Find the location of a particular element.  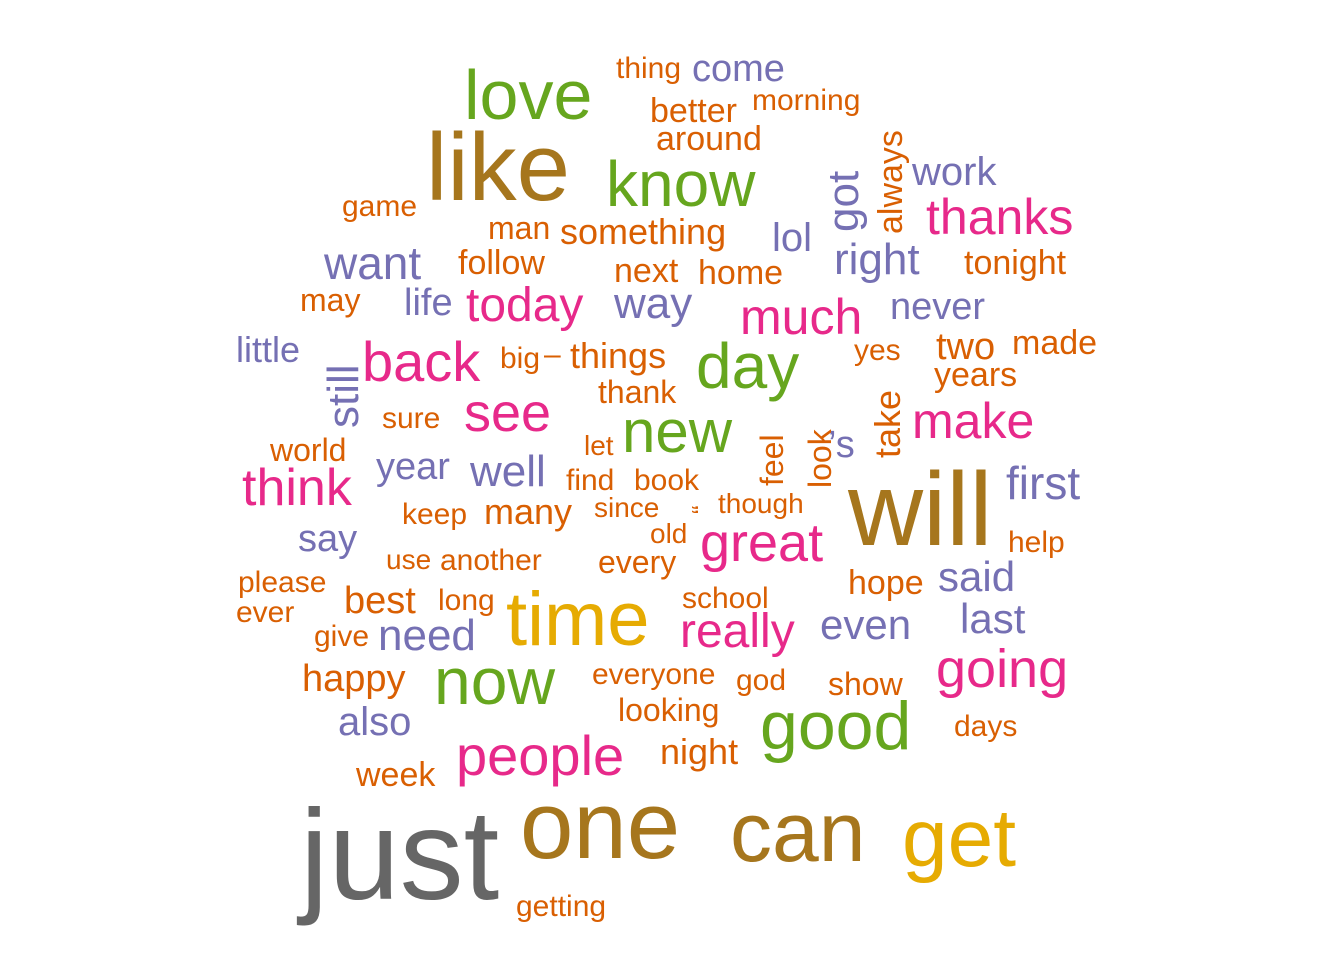

word-66: big is located at coordinates (520, 358).